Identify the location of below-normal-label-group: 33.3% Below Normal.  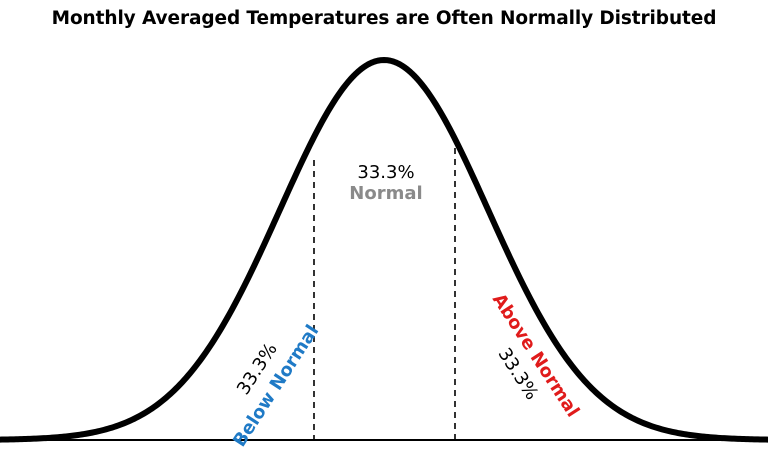
(276, 385).